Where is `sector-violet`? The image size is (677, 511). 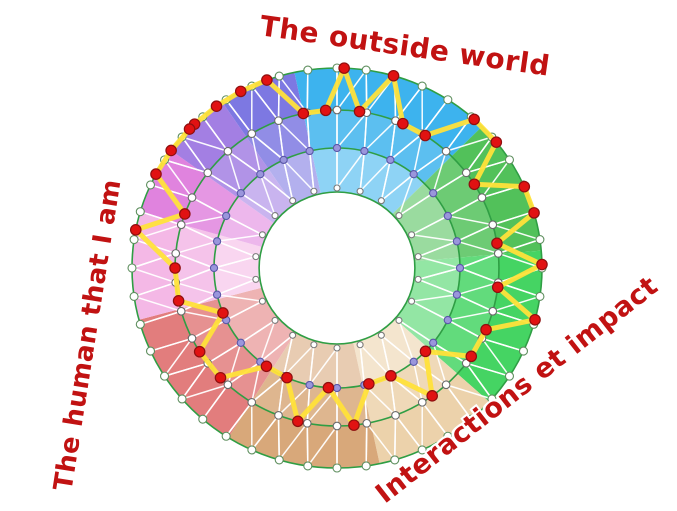
sector-violet is located at coordinates (232, 163).